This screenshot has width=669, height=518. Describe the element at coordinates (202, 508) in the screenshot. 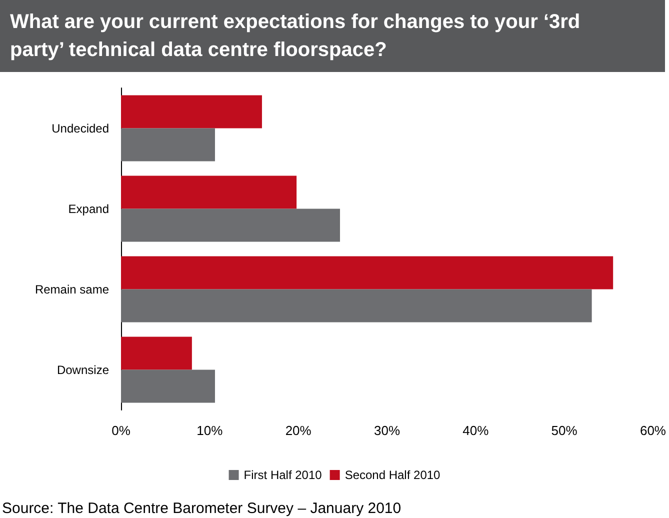

I see `source-note: Source: The Data Centre Barometer Survey – January 2010` at that location.